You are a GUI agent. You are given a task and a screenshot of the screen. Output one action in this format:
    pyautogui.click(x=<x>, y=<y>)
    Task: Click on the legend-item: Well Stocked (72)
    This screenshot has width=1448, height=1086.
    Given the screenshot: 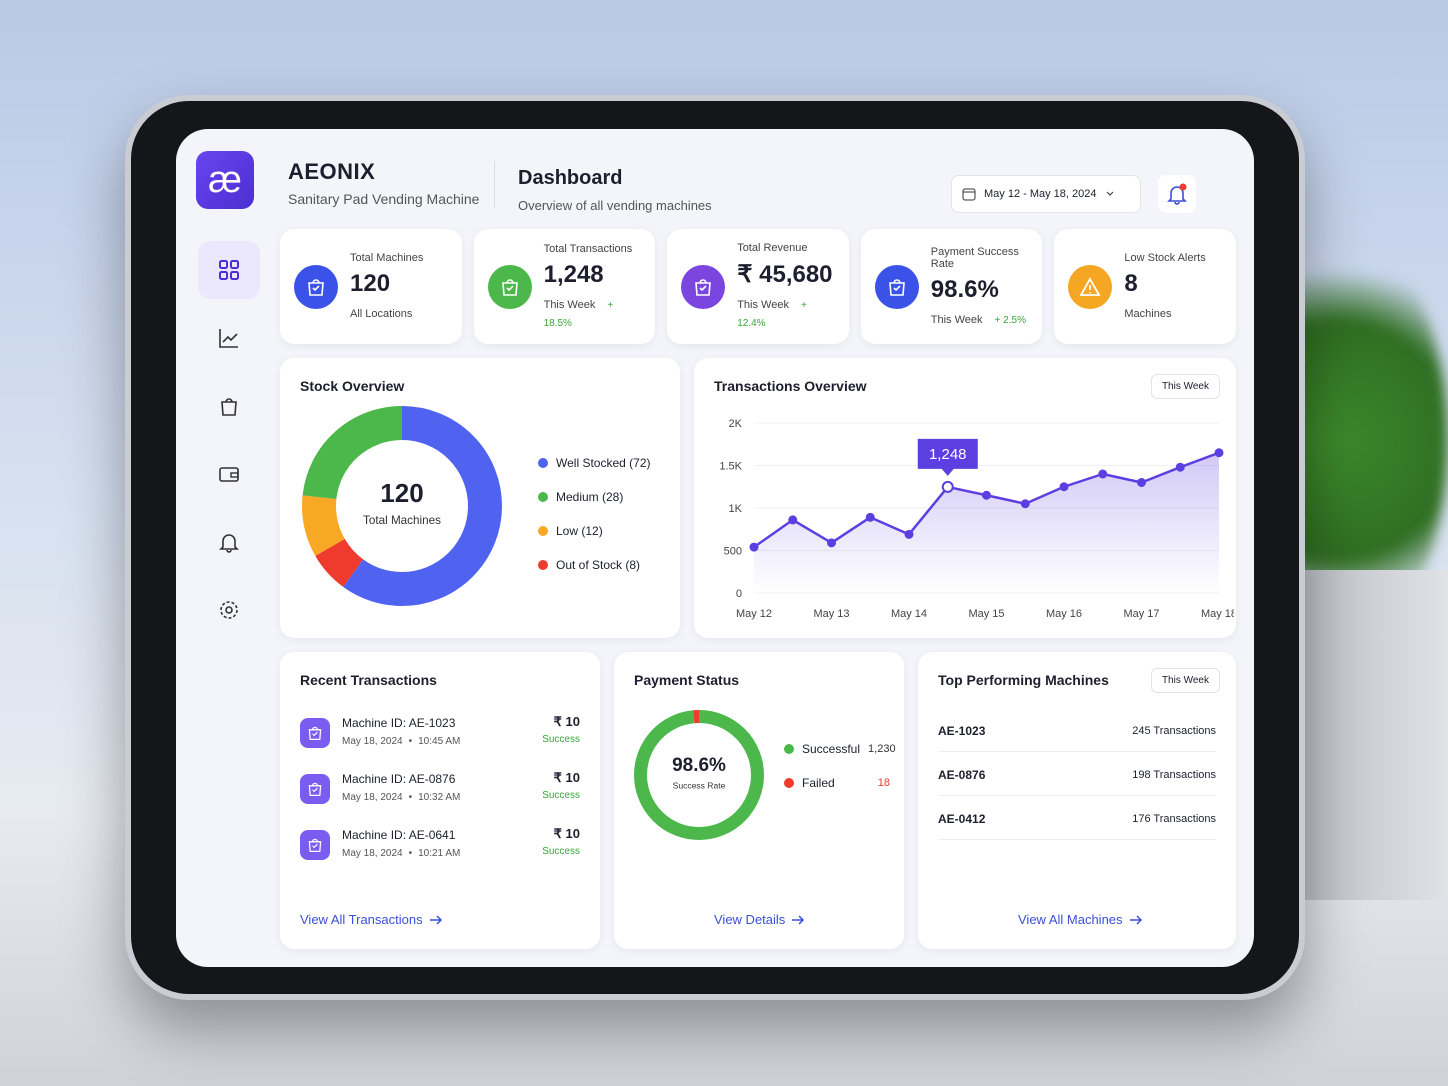 What is the action you would take?
    pyautogui.click(x=594, y=463)
    